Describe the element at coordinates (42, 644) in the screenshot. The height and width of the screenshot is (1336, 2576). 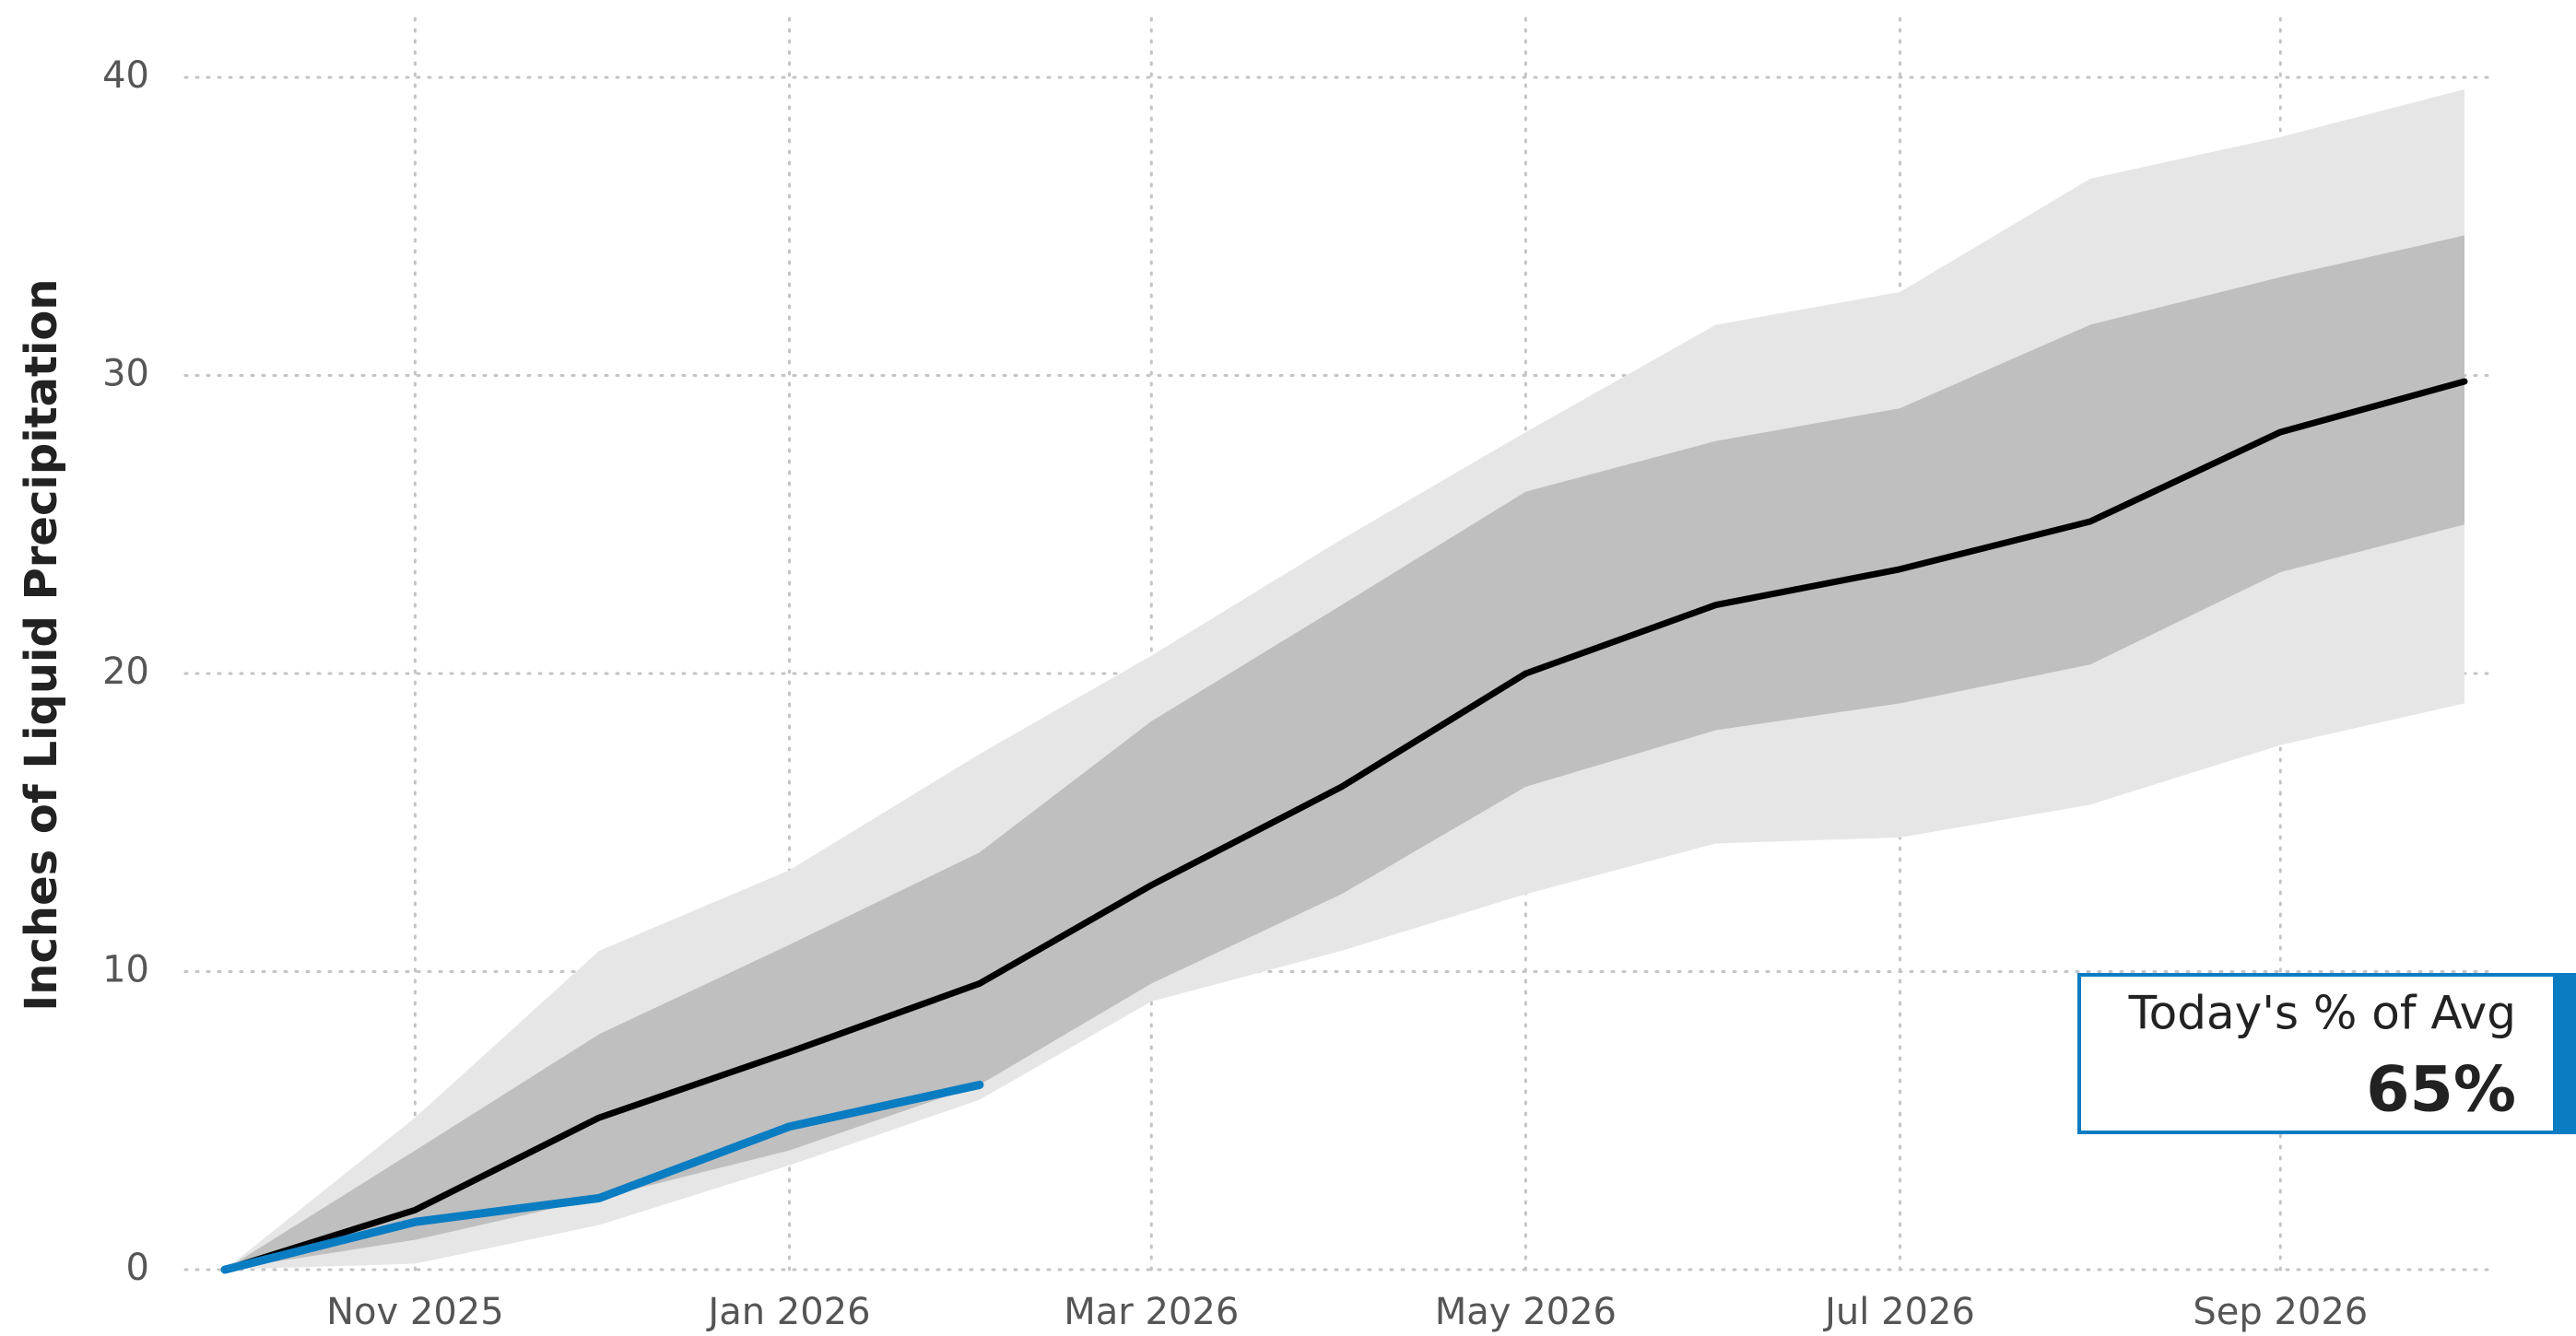
I see `y-axis-title: Inches of Liquid Precipitation` at that location.